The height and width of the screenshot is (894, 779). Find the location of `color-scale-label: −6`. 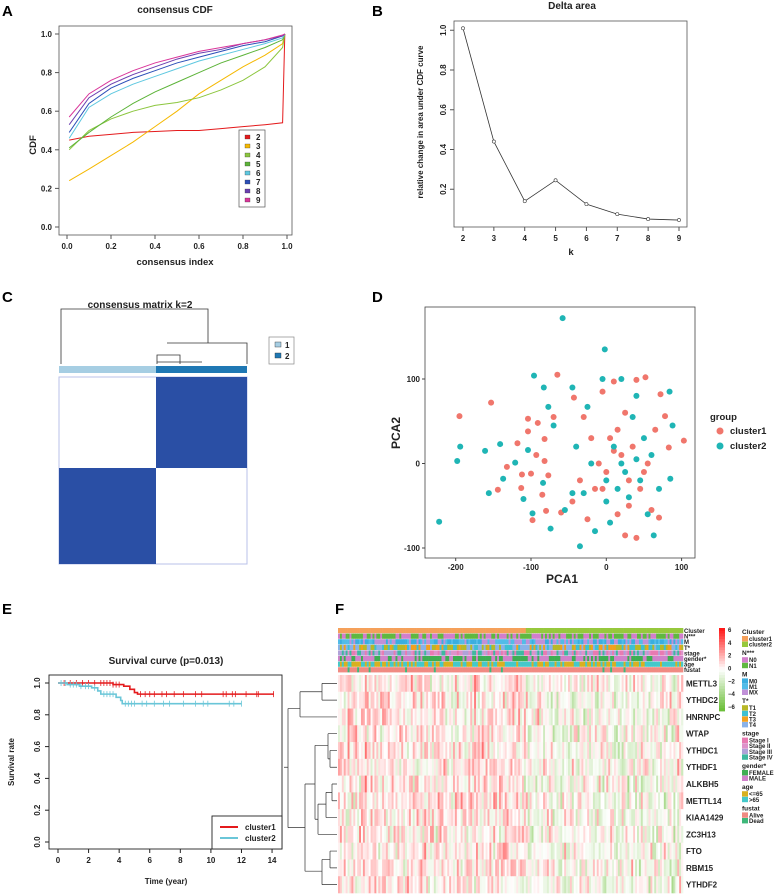

color-scale-label: −6 is located at coordinates (732, 708).